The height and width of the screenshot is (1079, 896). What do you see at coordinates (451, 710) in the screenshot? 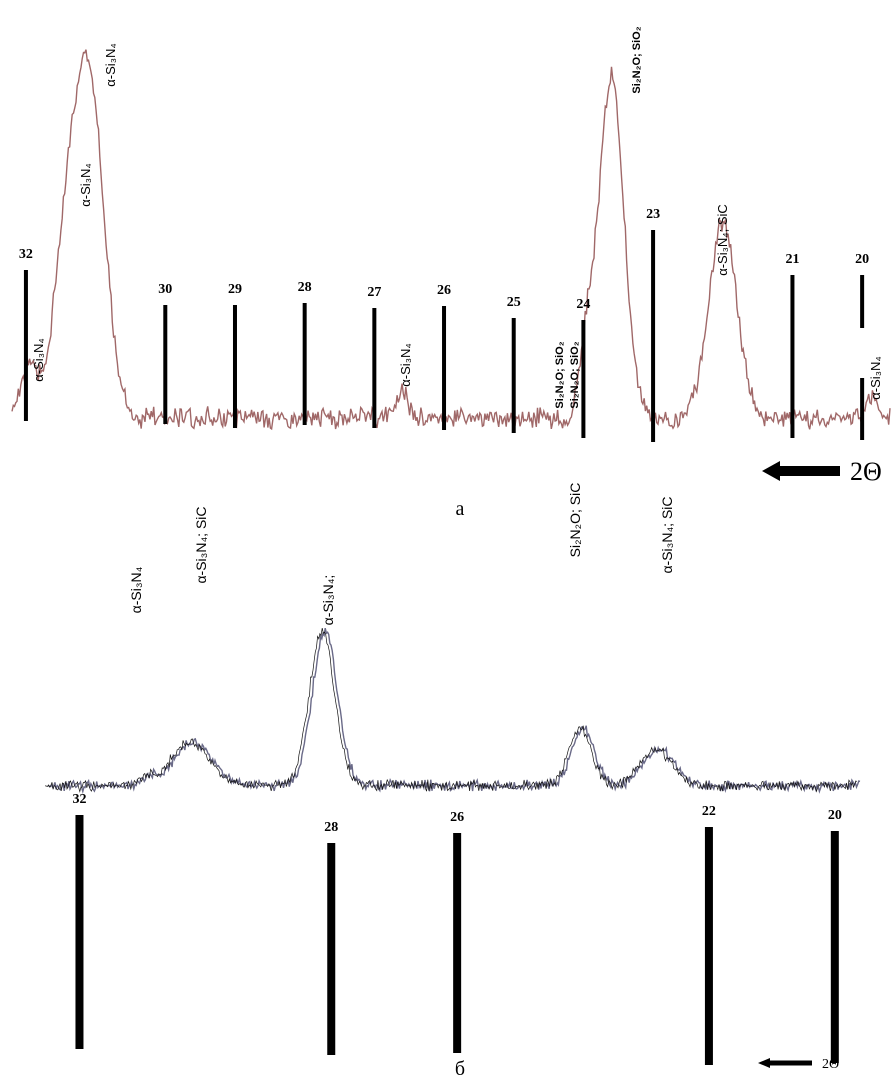
I see `diffraction-trace-overlay` at bounding box center [451, 710].